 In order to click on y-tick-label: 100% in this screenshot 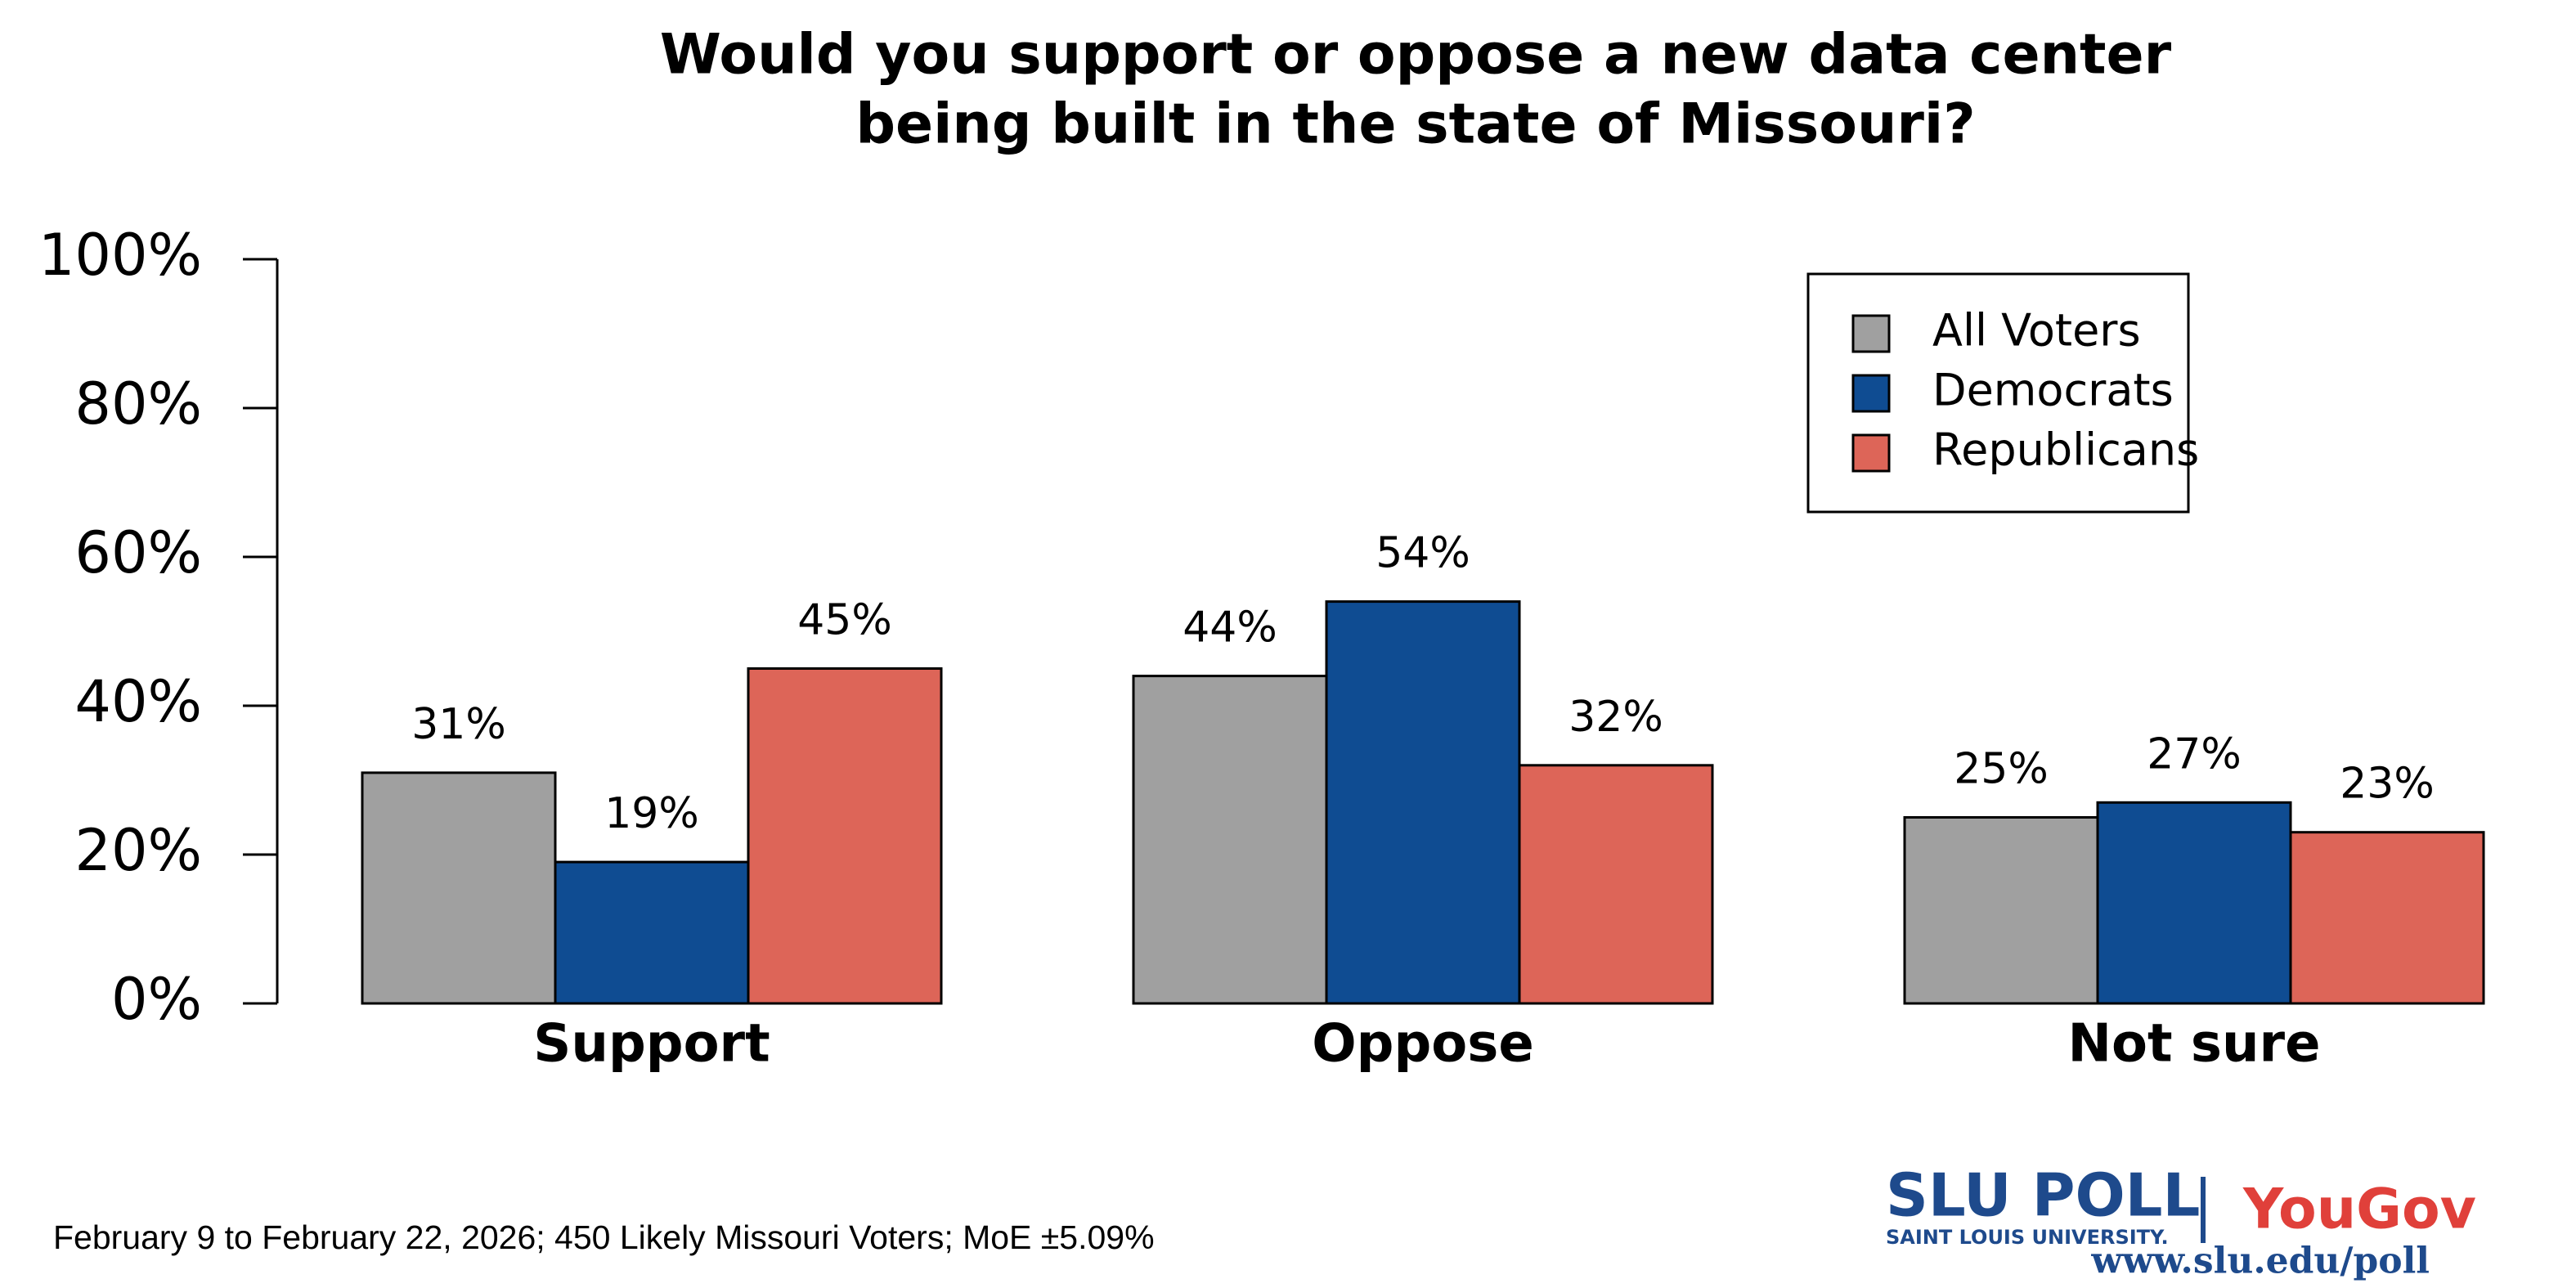, I will do `click(120, 256)`.